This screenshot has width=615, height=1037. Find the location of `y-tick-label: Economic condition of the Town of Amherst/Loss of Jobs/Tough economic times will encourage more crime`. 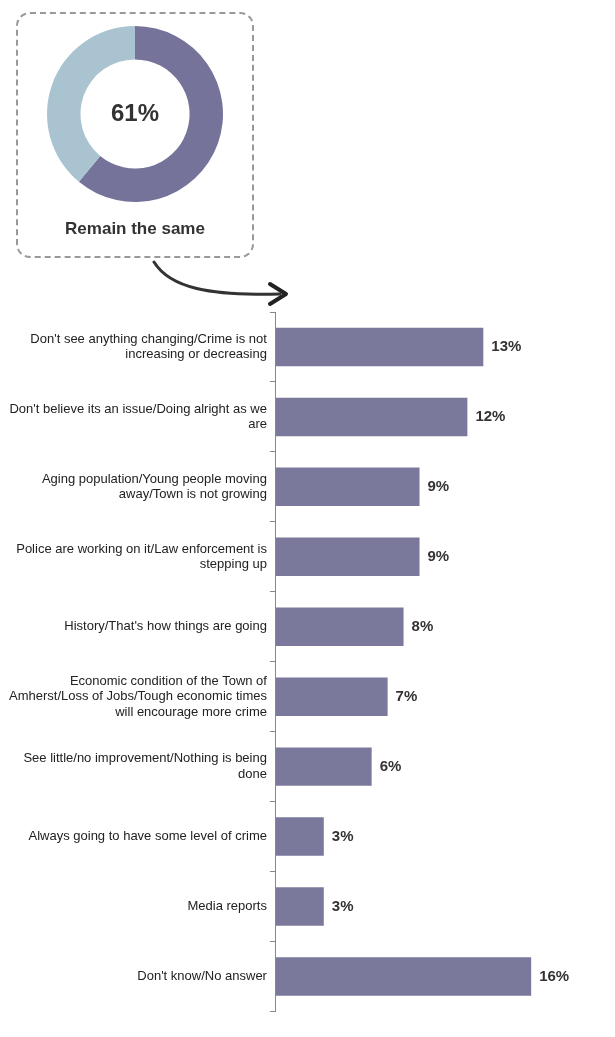

y-tick-label: Economic condition of the Town of Amherst/Loss of Jobs/Tough economic times will encourage more crime is located at coordinates (138, 695).